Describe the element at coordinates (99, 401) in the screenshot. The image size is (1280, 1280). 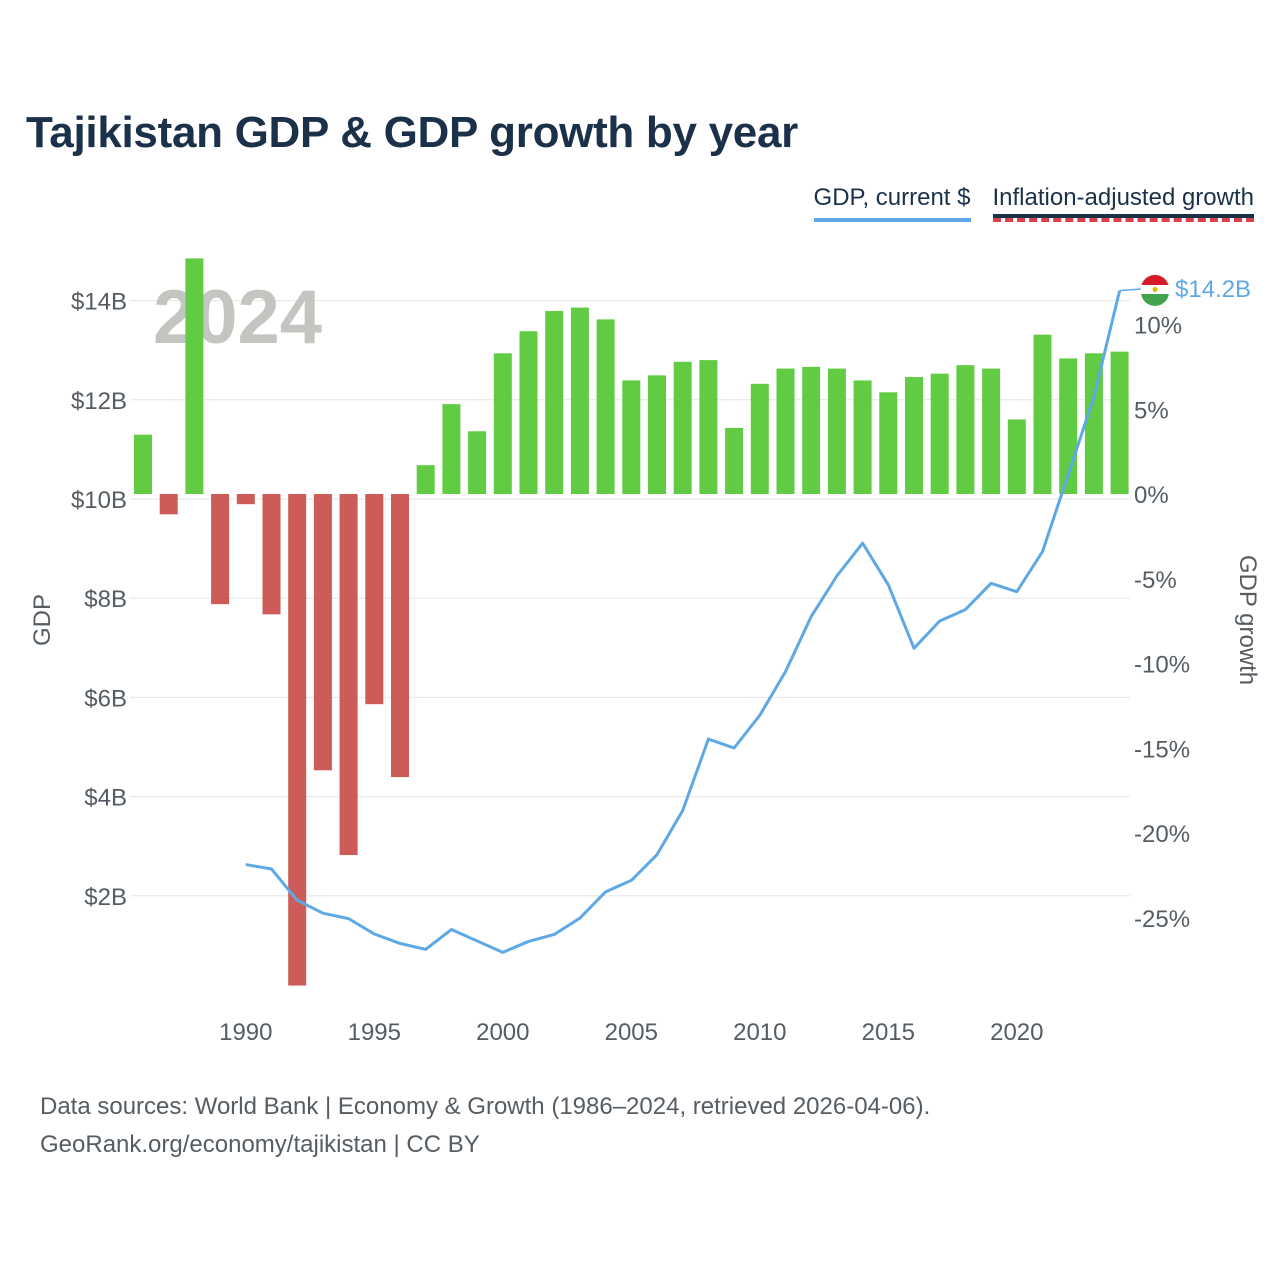
I see `y-tick-left: $12B` at that location.